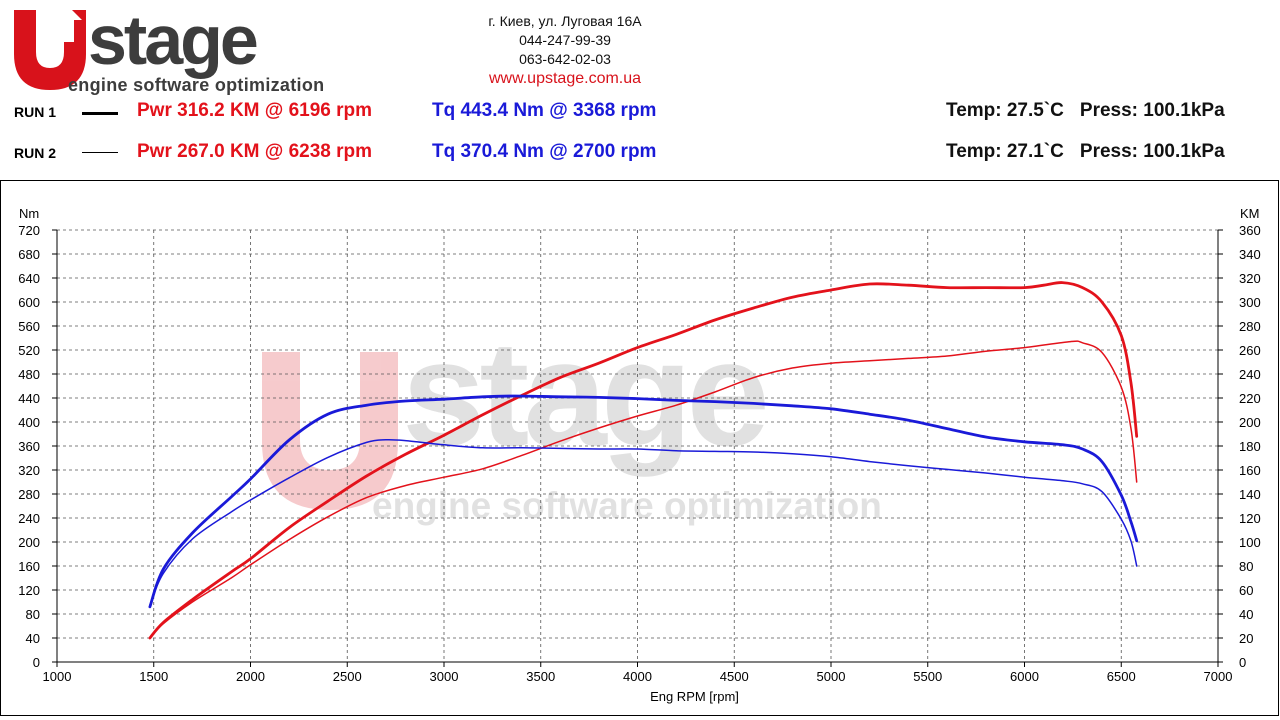  I want to click on y-left-tick-label: 0, so click(36, 662).